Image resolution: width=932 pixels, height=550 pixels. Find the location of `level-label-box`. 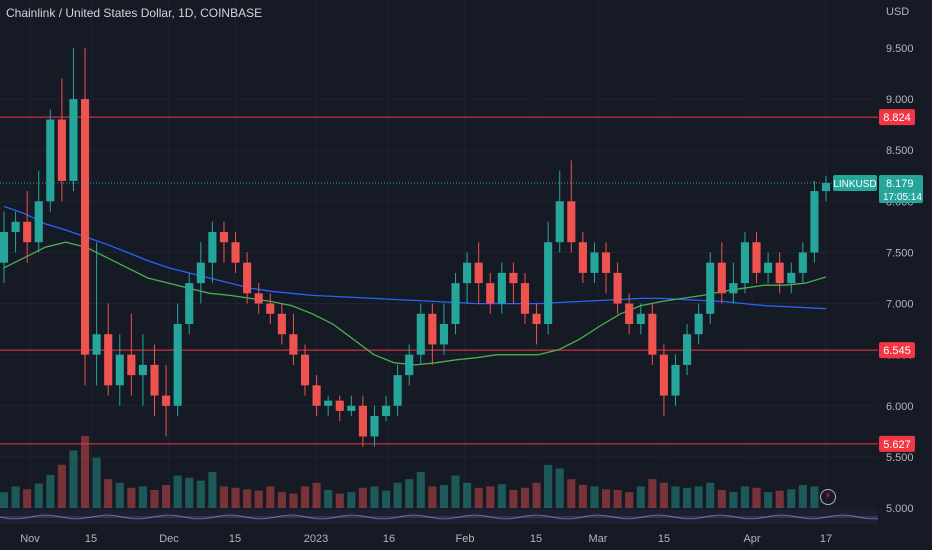

level-label-box is located at coordinates (897, 117).